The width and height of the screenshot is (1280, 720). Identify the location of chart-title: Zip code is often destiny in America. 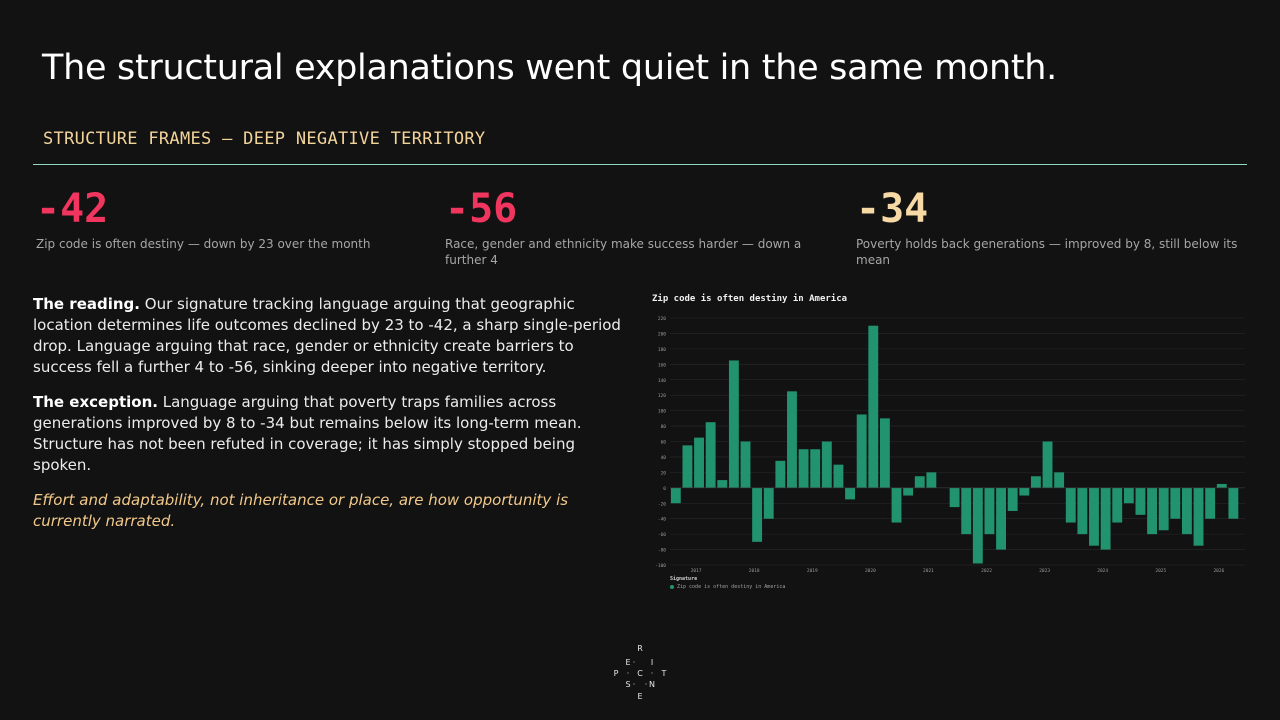
(750, 299).